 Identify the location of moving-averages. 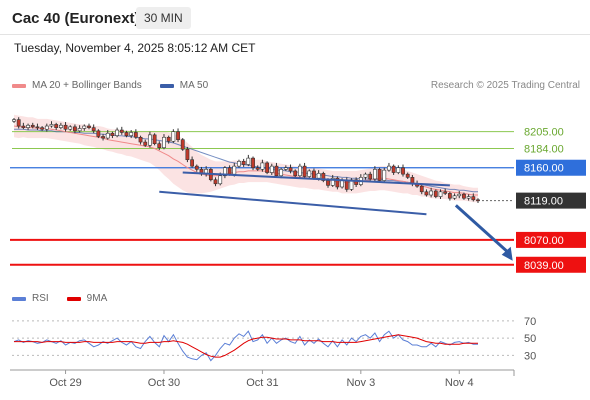
(245, 160).